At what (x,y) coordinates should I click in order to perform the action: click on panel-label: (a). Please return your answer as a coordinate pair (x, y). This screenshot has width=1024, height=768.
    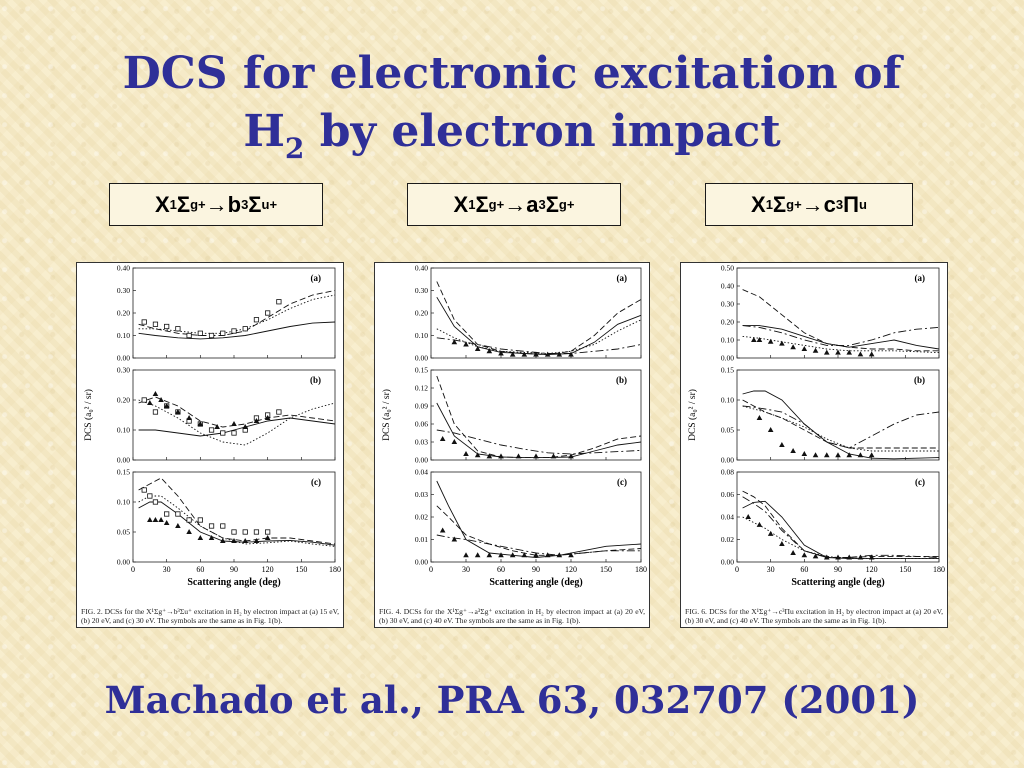
    Looking at the image, I should click on (622, 278).